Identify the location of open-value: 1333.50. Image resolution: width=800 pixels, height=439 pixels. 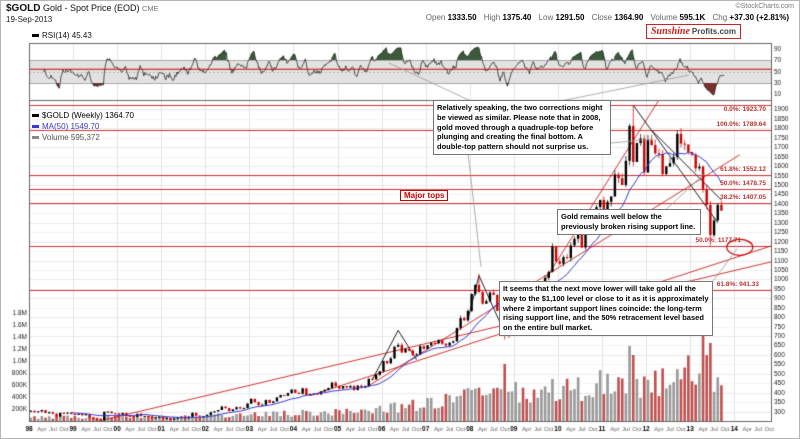
(462, 17).